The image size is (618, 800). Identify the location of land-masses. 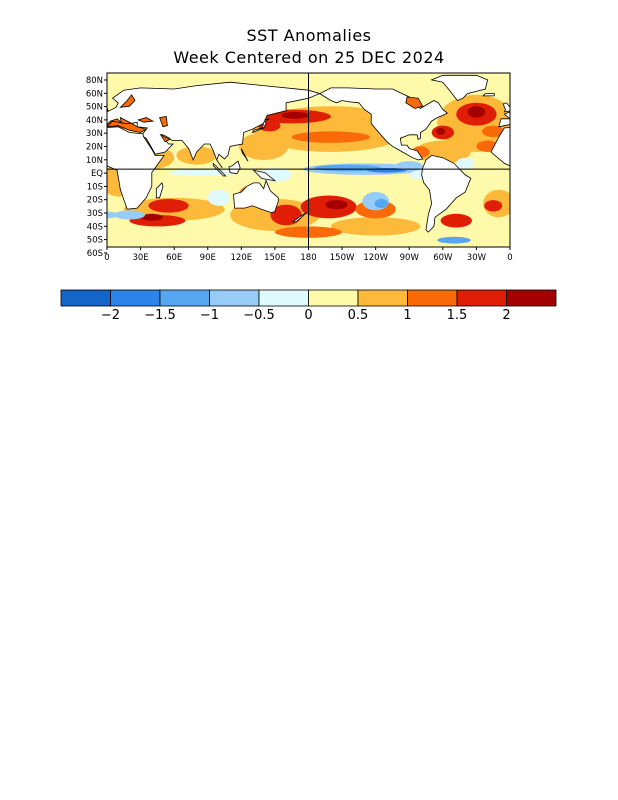
(308, 153).